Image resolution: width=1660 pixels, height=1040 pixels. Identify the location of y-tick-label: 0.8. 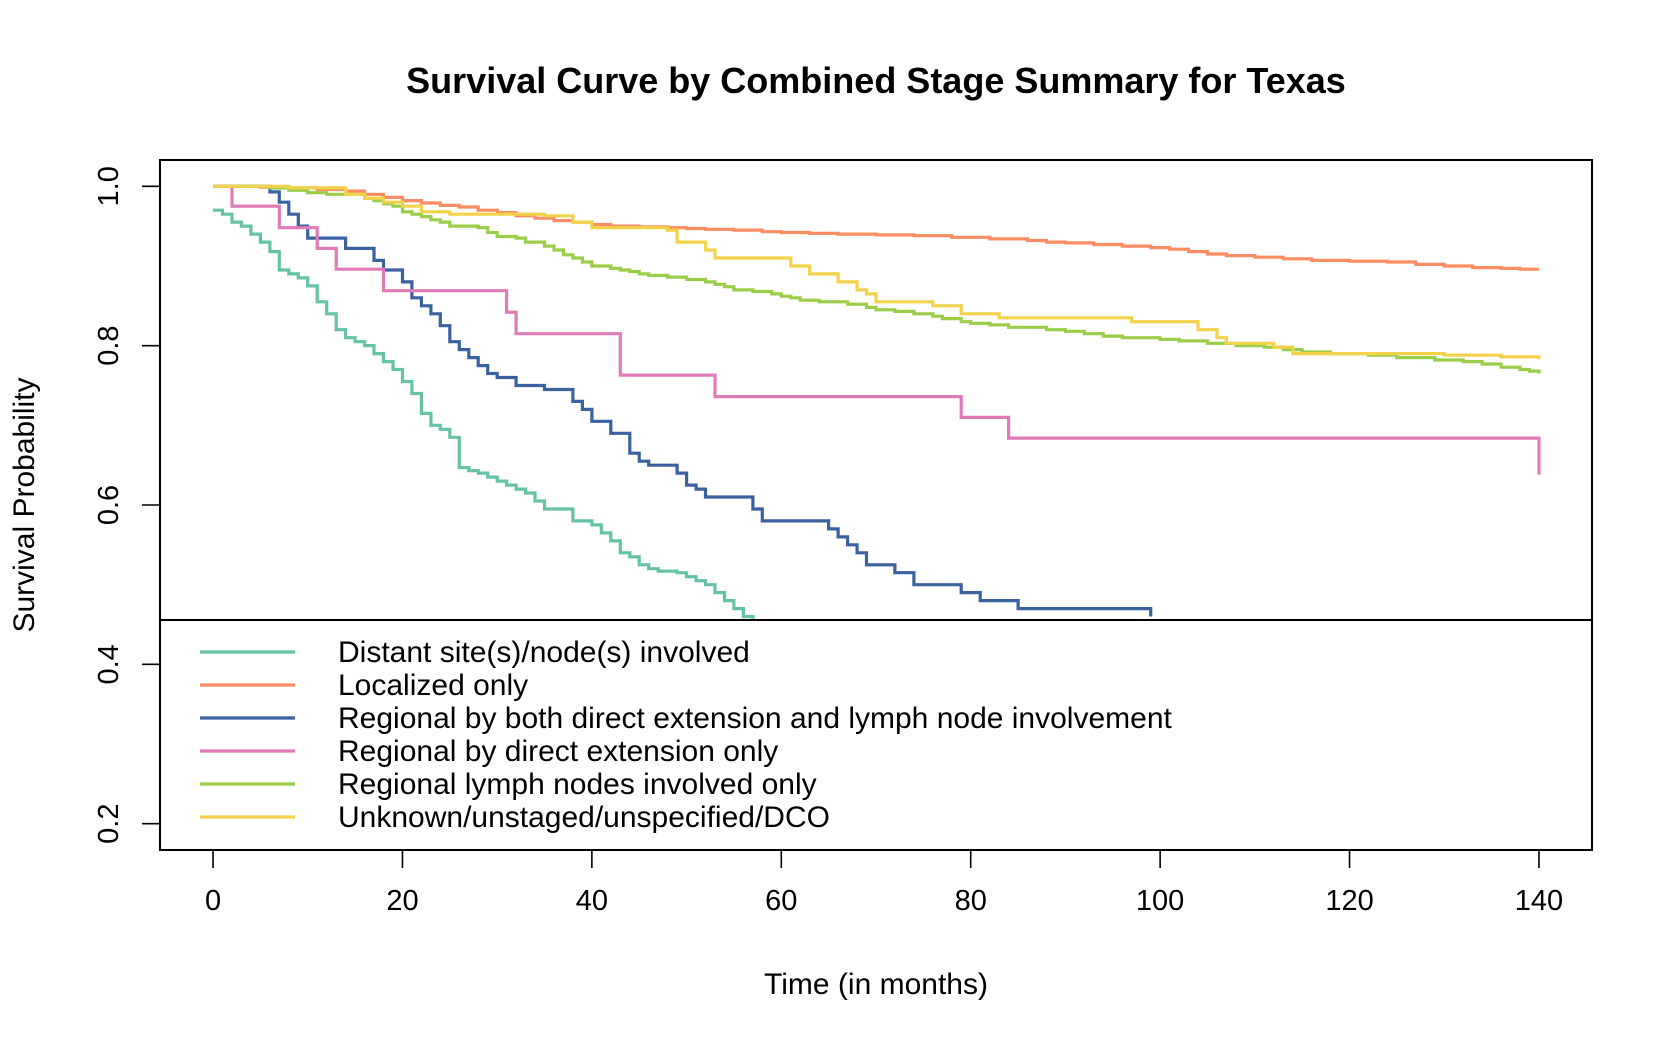
(109, 345).